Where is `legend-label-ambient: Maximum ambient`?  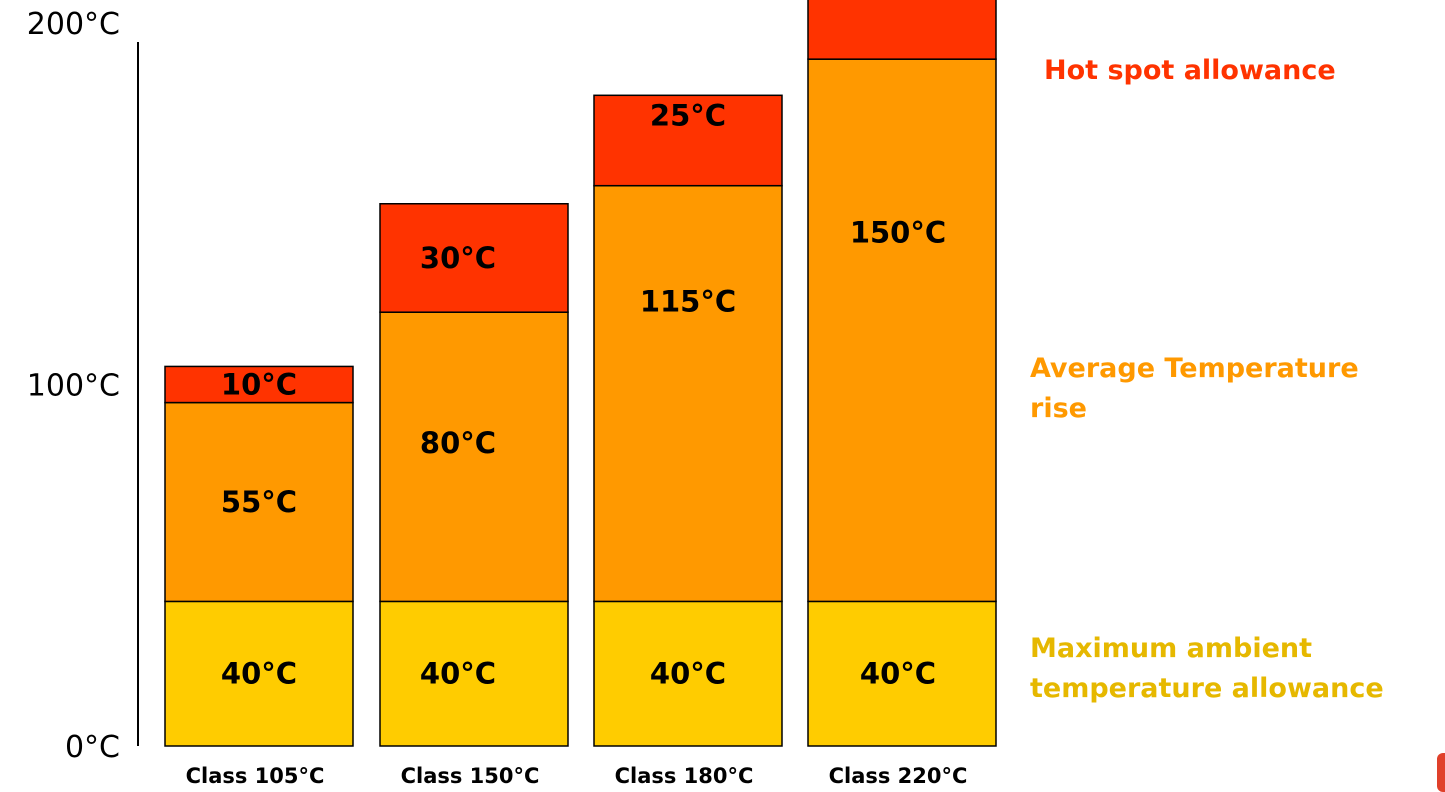 legend-label-ambient: Maximum ambient is located at coordinates (1171, 648).